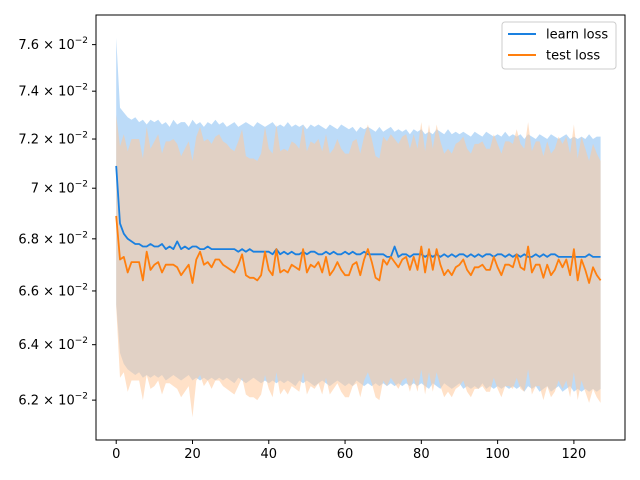 The image size is (640, 480). Describe the element at coordinates (358, 249) in the screenshot. I see `line-test-loss` at that location.